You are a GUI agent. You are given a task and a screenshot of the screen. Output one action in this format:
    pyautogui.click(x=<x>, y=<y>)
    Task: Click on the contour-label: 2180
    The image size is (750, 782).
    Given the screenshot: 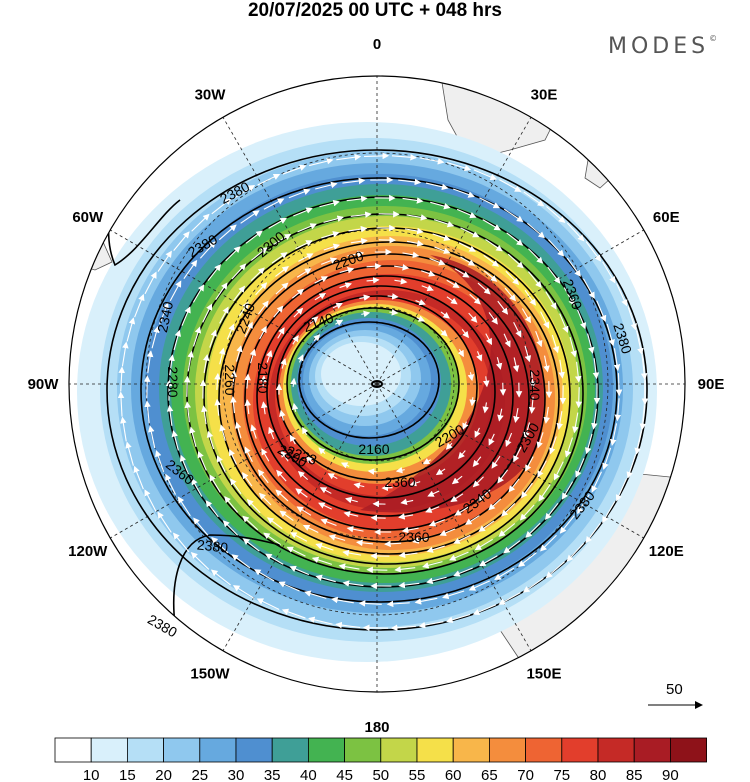 What is the action you would take?
    pyautogui.click(x=263, y=377)
    